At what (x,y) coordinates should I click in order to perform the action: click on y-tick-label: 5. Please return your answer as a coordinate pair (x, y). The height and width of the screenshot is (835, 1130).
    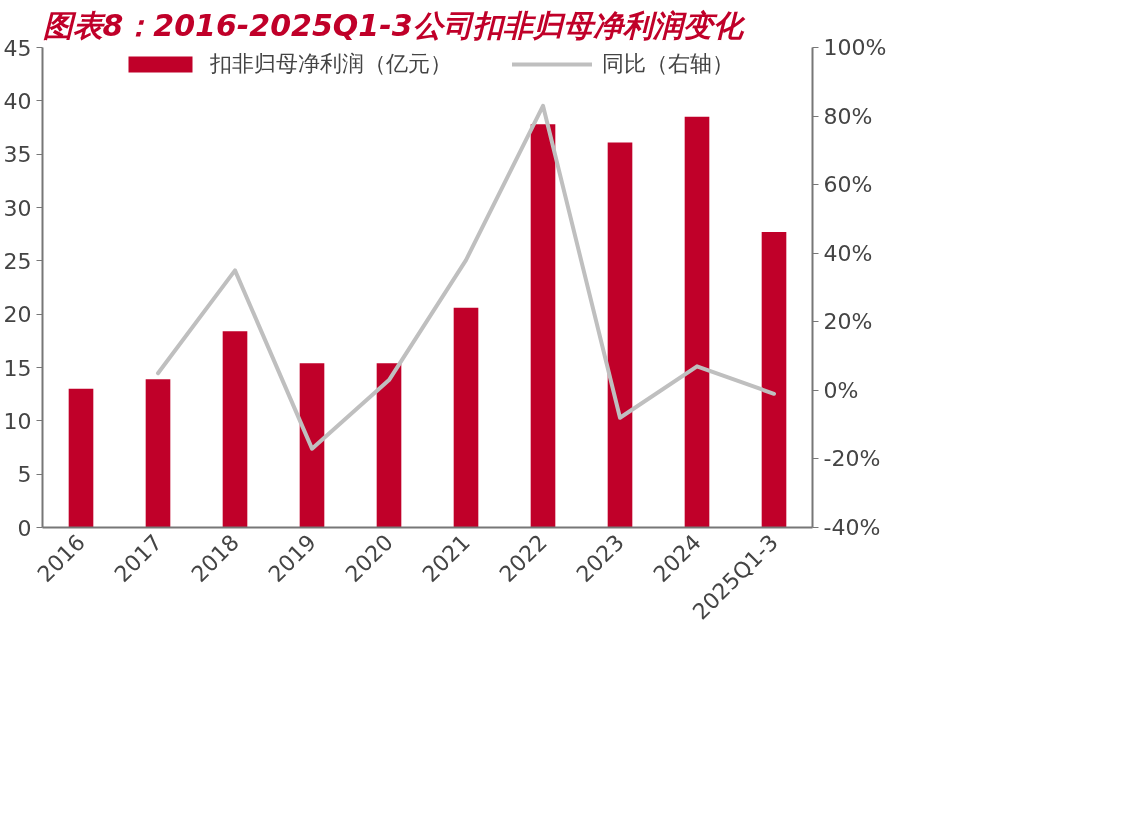
    Looking at the image, I should click on (24, 475).